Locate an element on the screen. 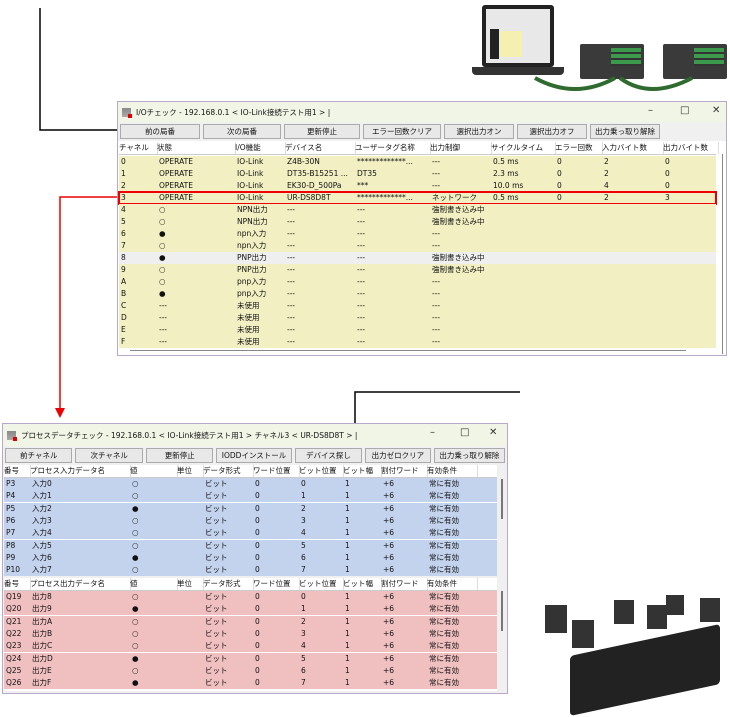 This screenshot has width=730, height=717. table-row: P8 入力5 ○ ビット 0 5 1 +6 常に有効 is located at coordinates (250, 545).